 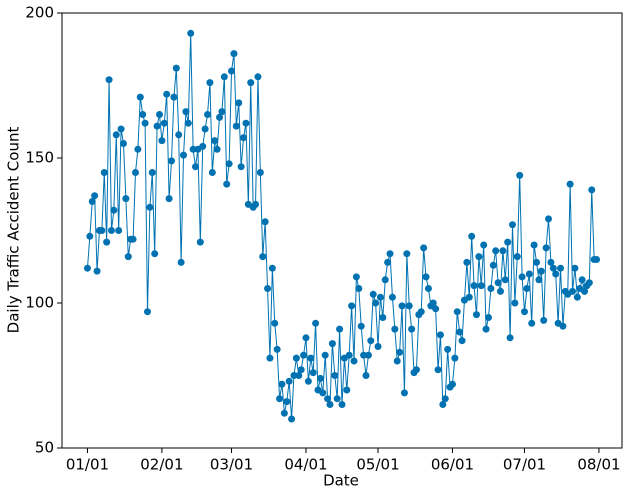 What do you see at coordinates (39, 158) in the screenshot?
I see `y-tick-label: 150` at bounding box center [39, 158].